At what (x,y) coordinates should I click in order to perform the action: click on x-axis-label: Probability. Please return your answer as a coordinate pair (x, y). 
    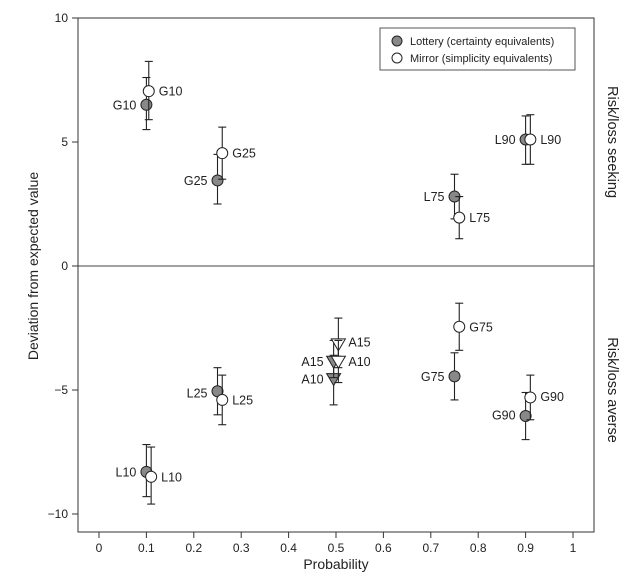
    Looking at the image, I should click on (335, 564).